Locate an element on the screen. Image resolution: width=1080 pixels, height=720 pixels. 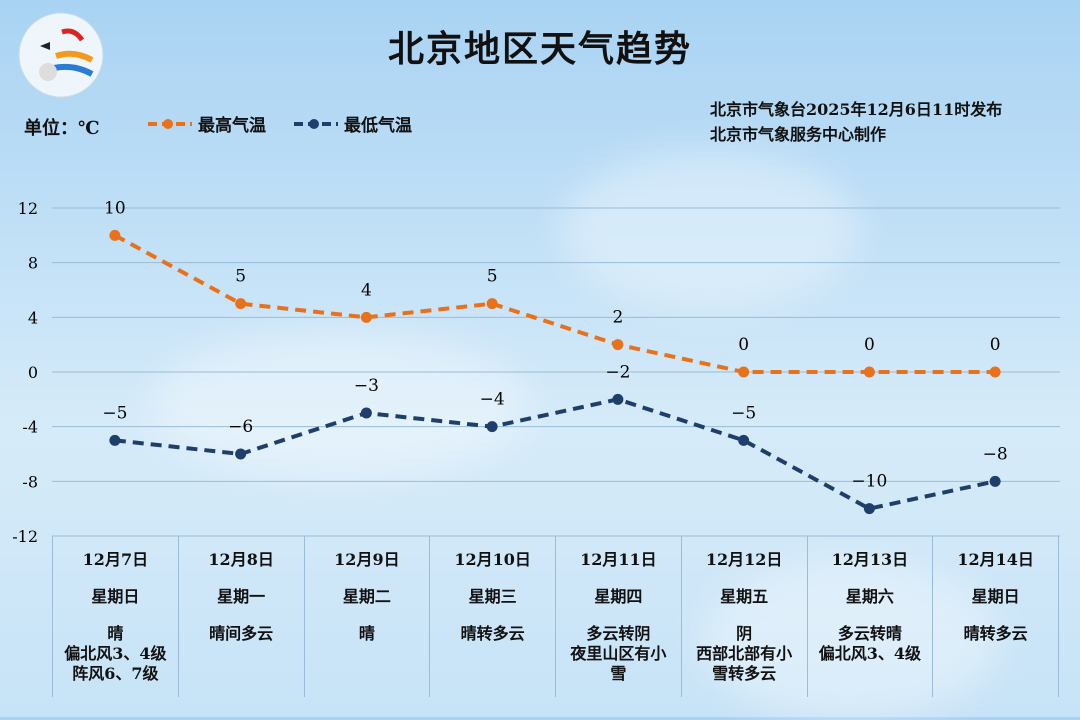
forecast-weather: 多云转晴 is located at coordinates (869, 633).